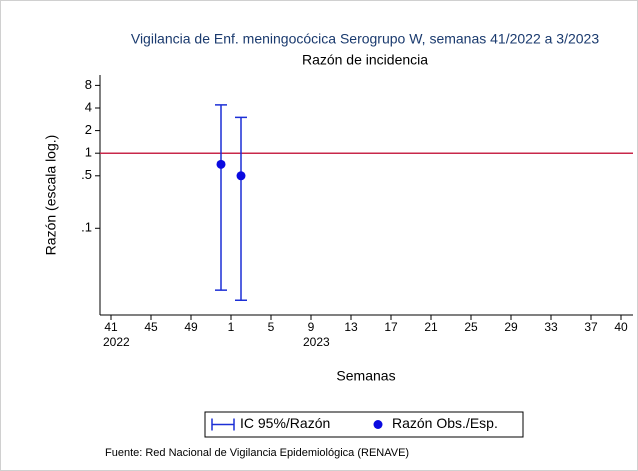  What do you see at coordinates (51, 195) in the screenshot?
I see `y-axis-title: Razón (escala log.)` at bounding box center [51, 195].